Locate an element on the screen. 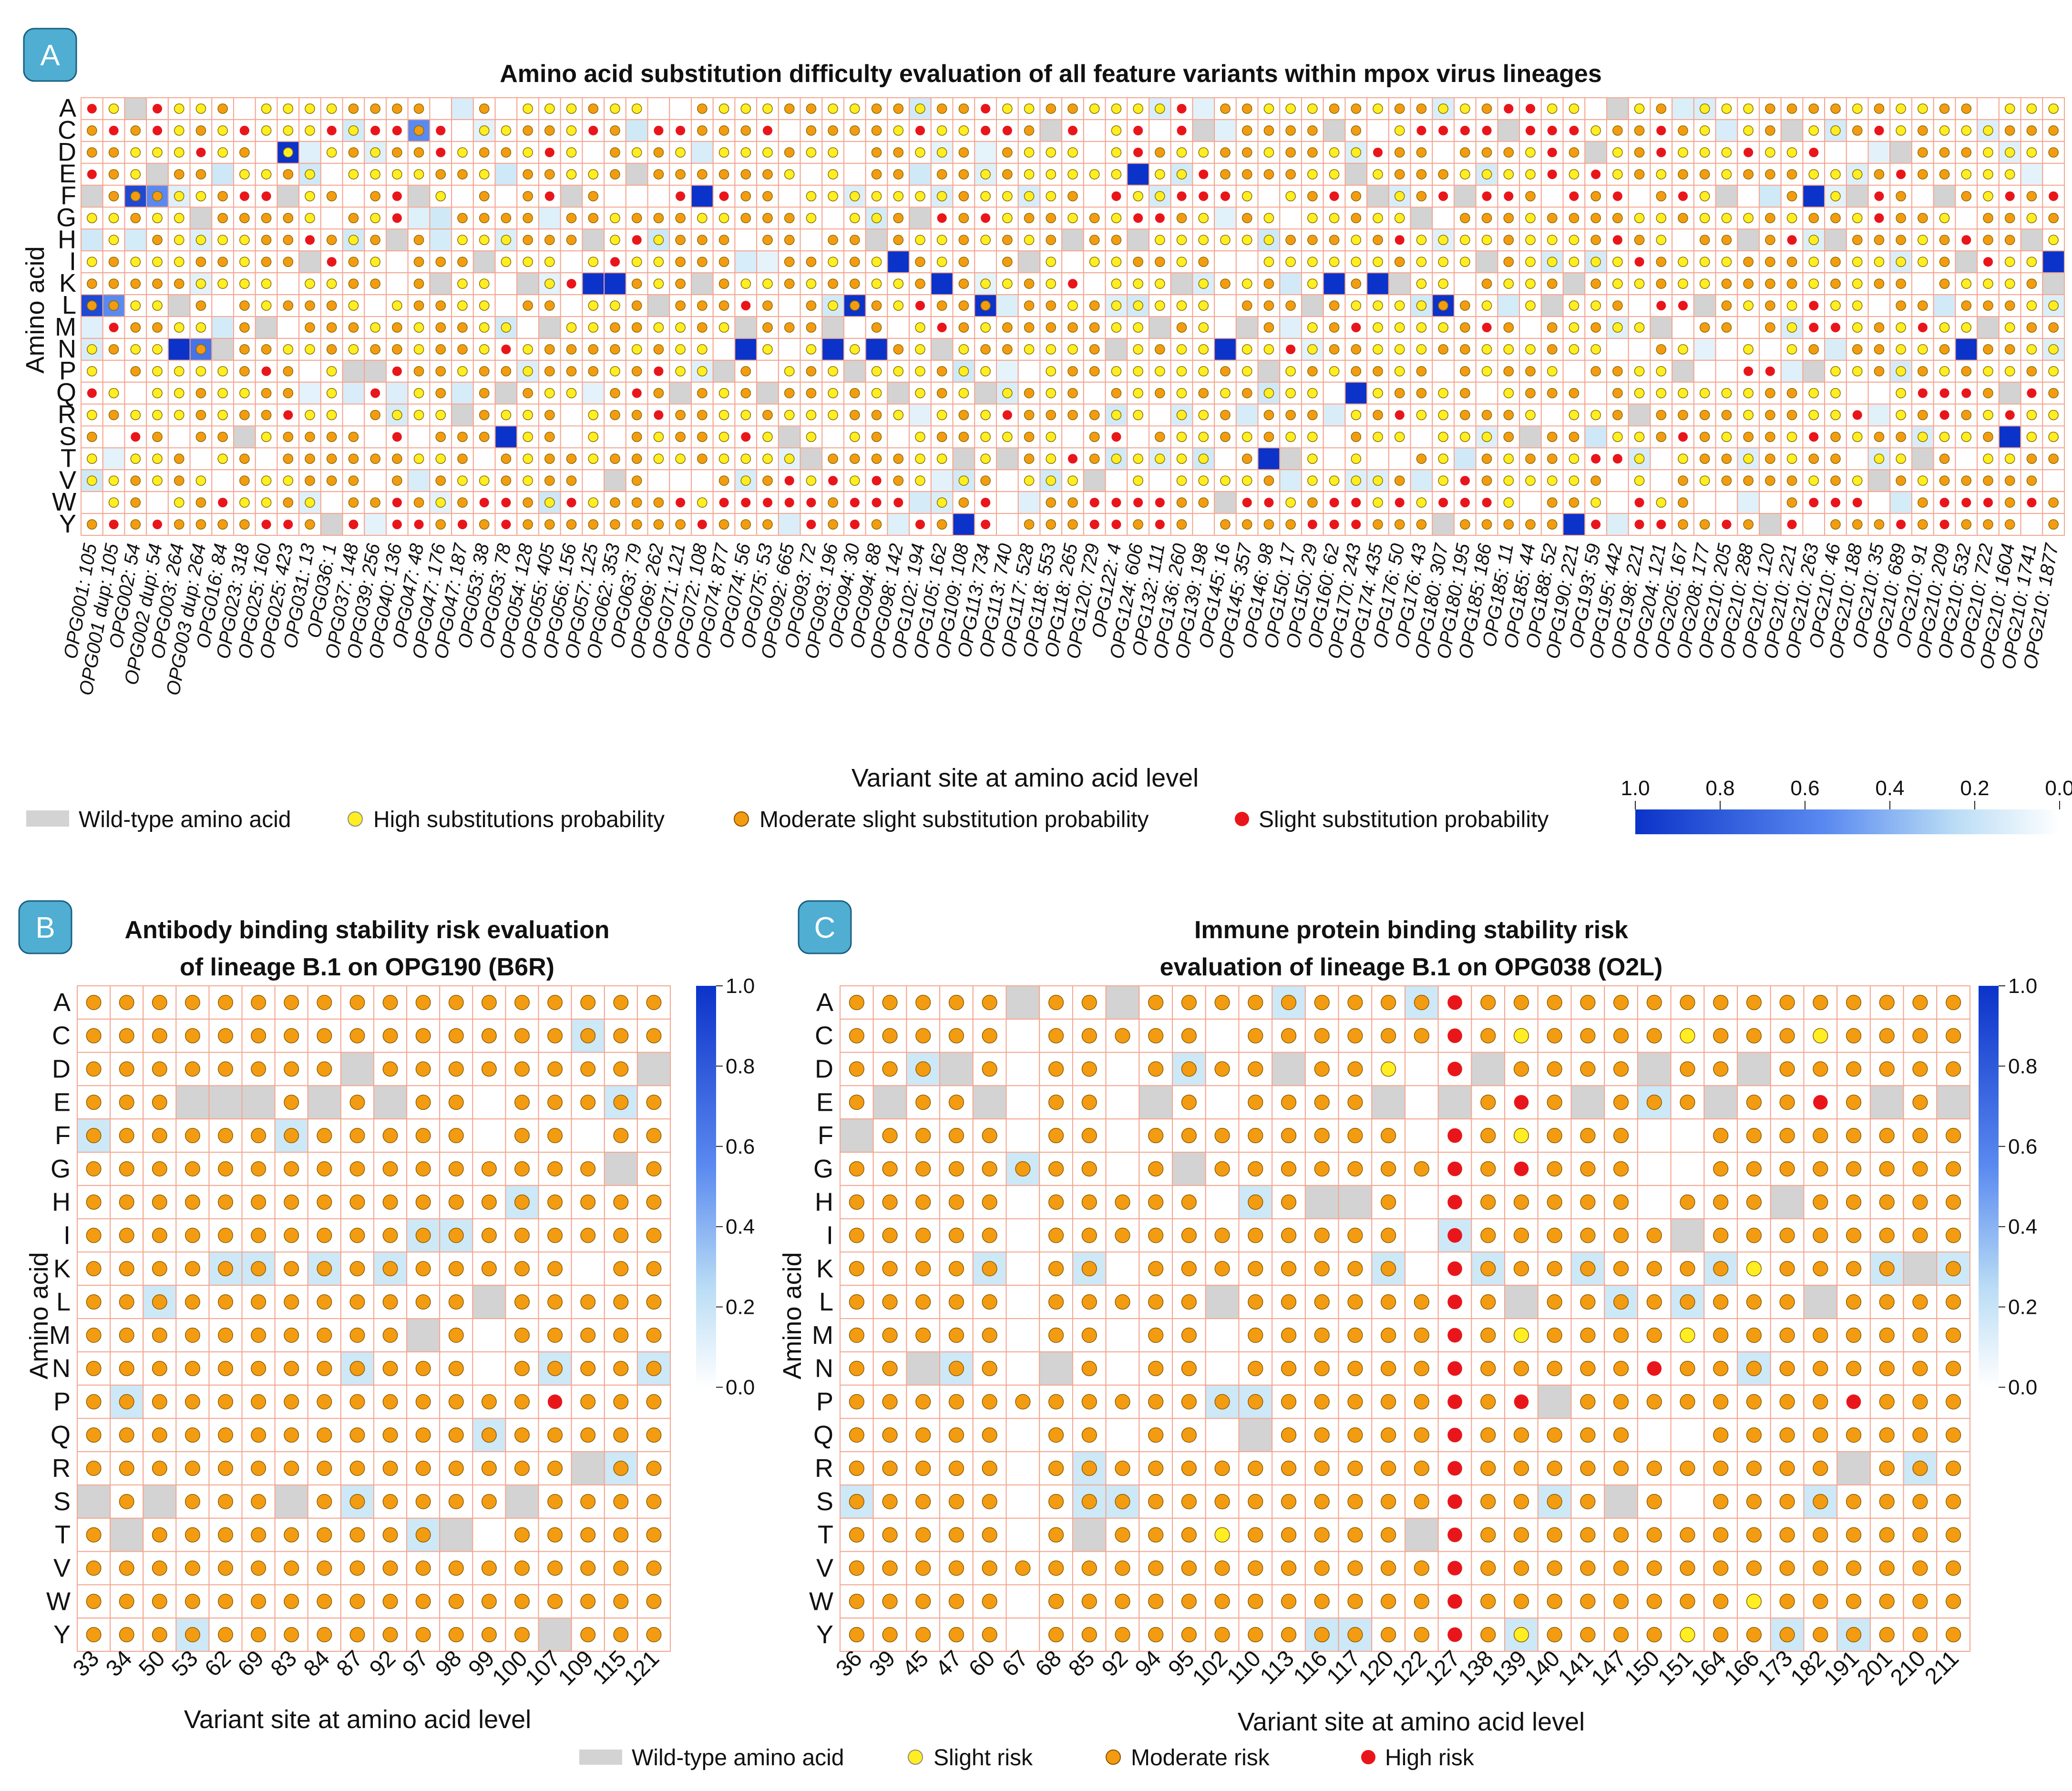 The width and height of the screenshot is (2072, 1791). panel-a-row-label: T is located at coordinates (69, 458).